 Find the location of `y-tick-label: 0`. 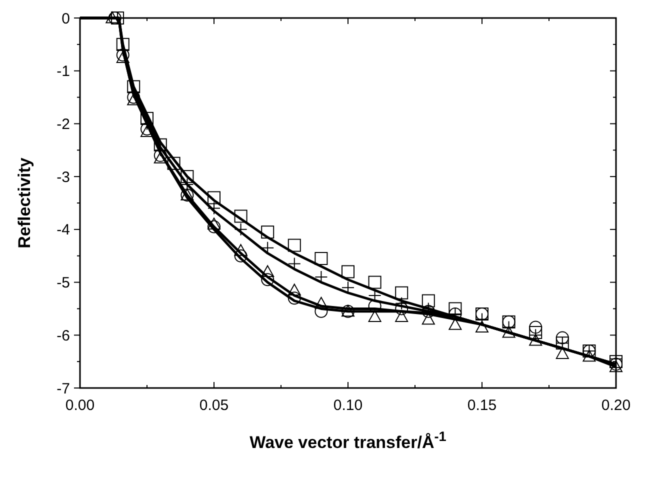

y-tick-label: 0 is located at coordinates (66, 19).